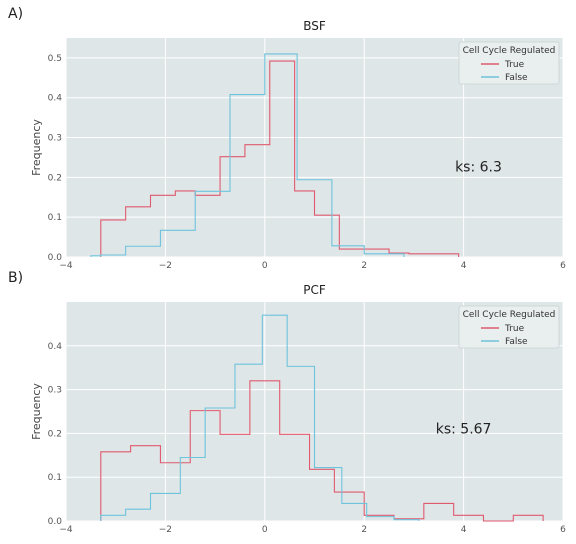  Describe the element at coordinates (314, 290) in the screenshot. I see `chart-title: PCF` at that location.